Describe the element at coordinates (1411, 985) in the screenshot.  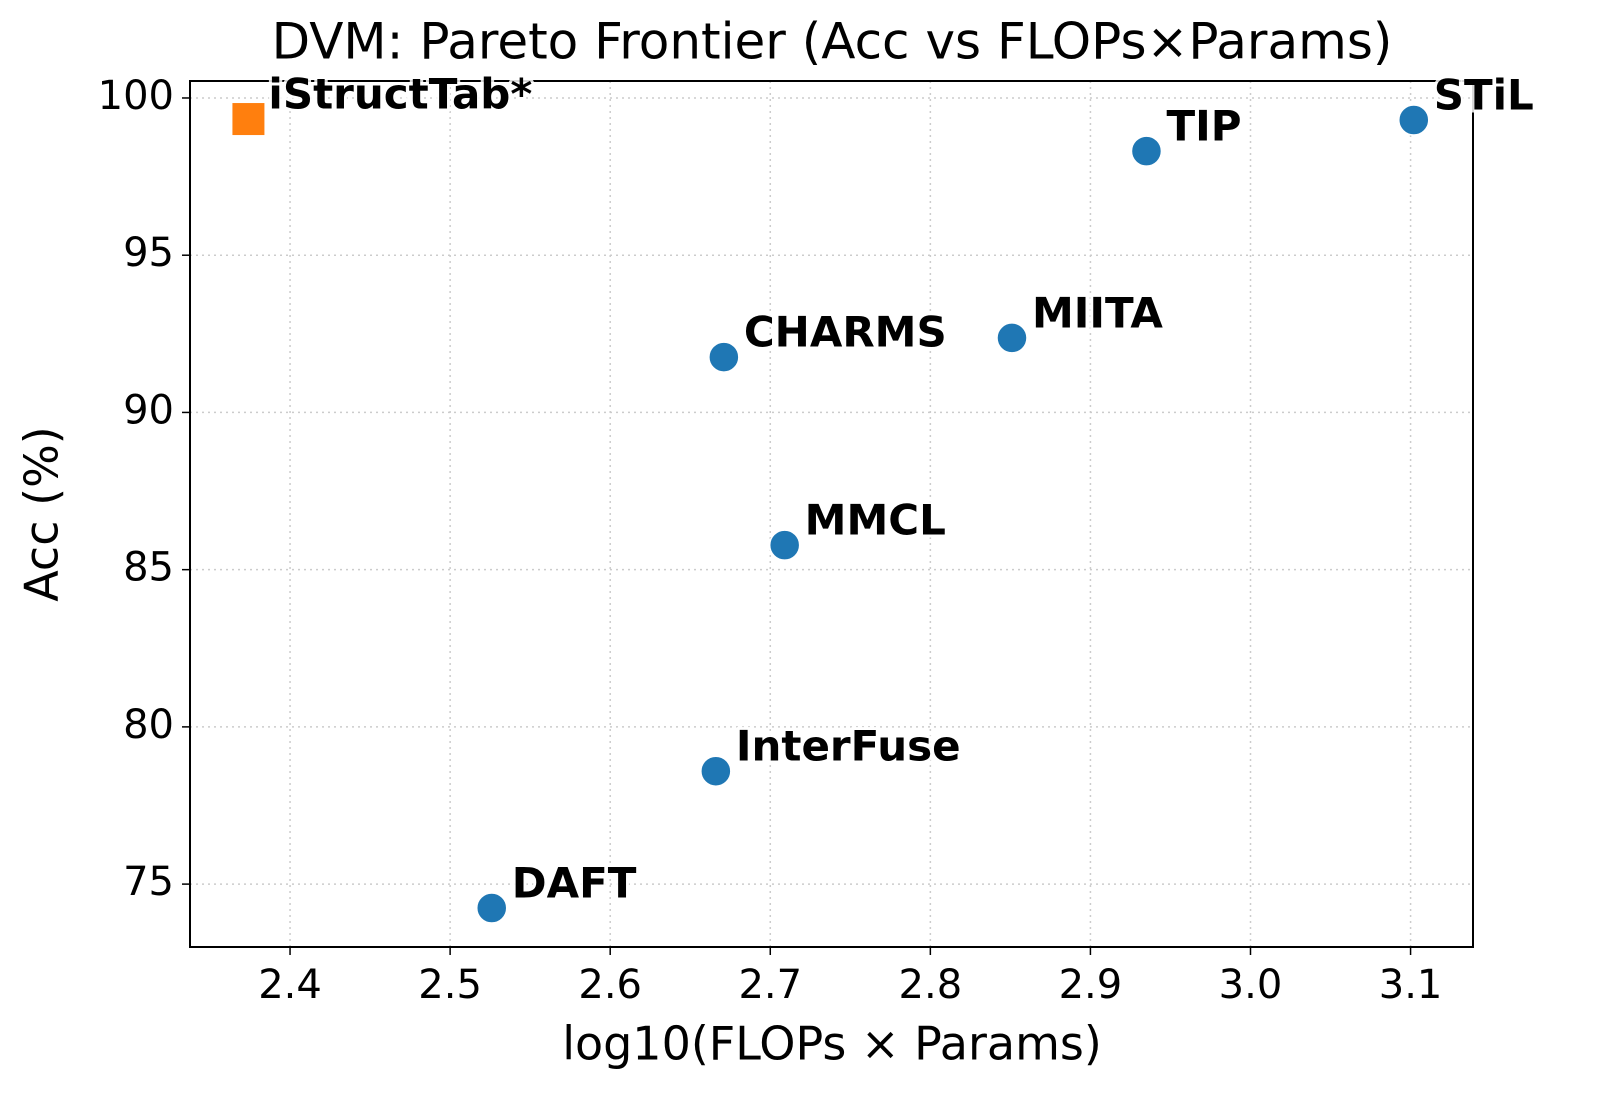
I see `x-tick-label: 3.1` at that location.